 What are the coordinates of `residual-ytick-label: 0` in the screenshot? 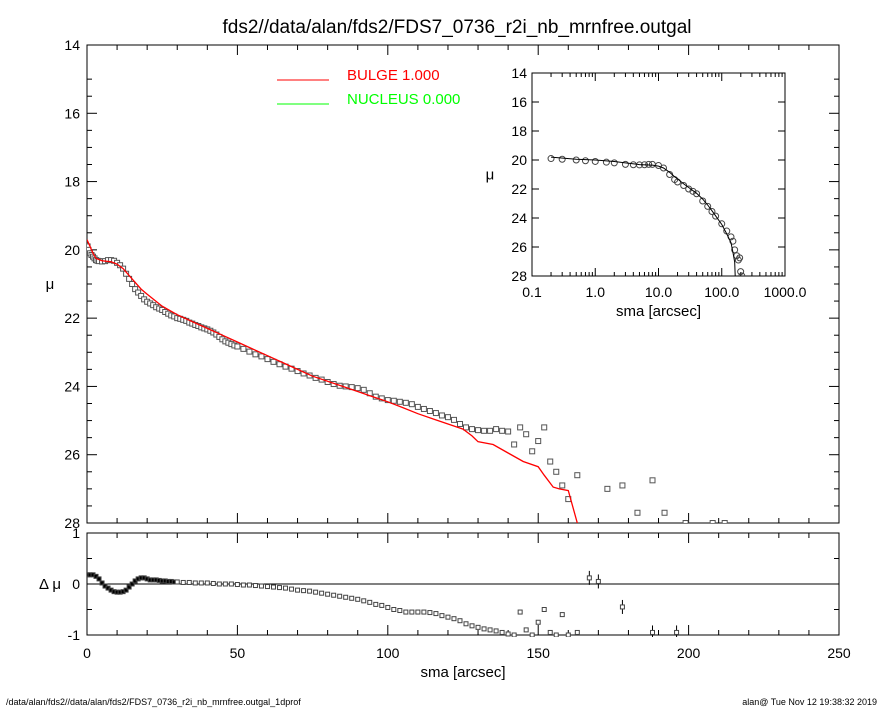 It's located at (76, 584).